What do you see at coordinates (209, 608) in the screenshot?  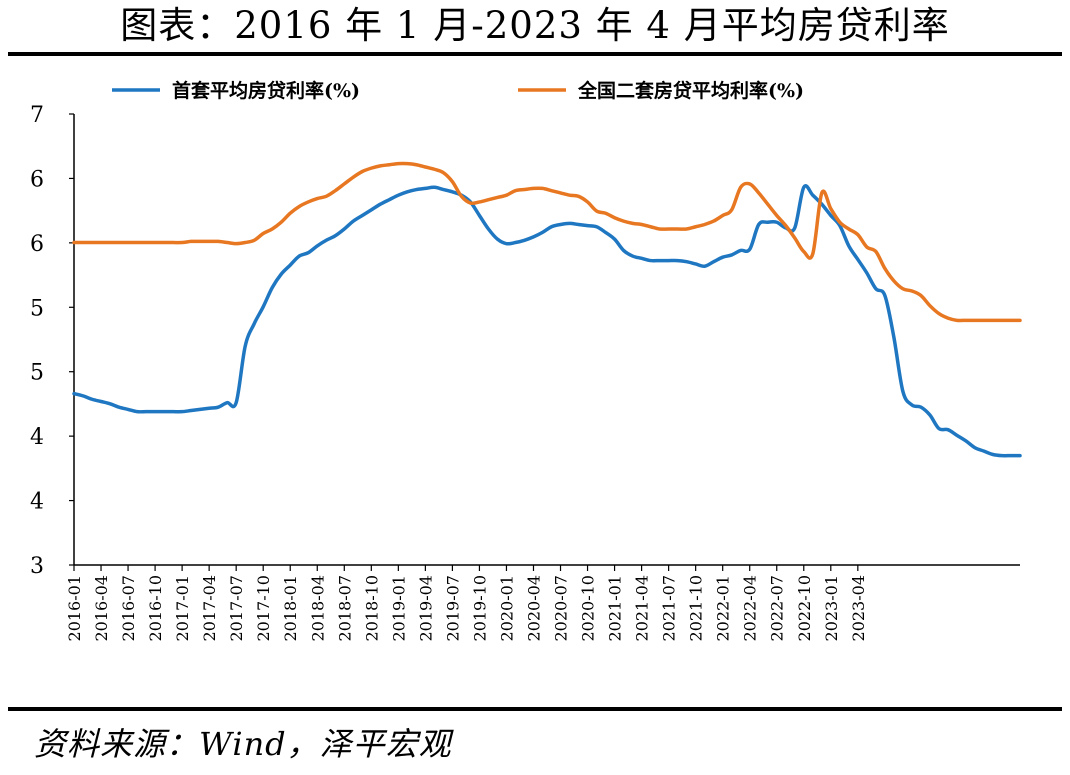 I see `x-tick-label: 2017-04` at bounding box center [209, 608].